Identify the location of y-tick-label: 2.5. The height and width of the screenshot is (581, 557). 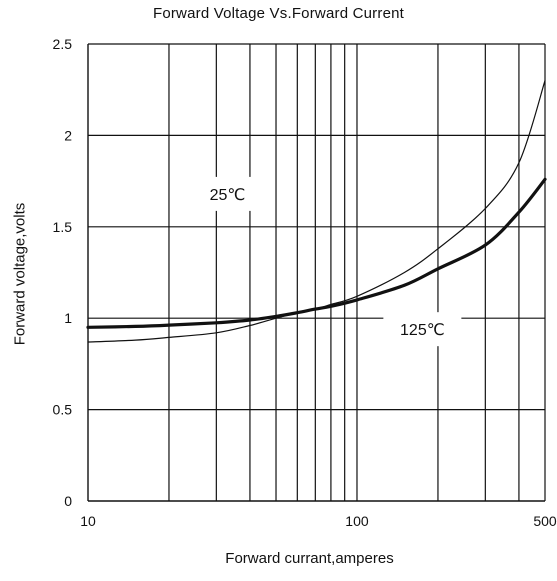
(63, 44).